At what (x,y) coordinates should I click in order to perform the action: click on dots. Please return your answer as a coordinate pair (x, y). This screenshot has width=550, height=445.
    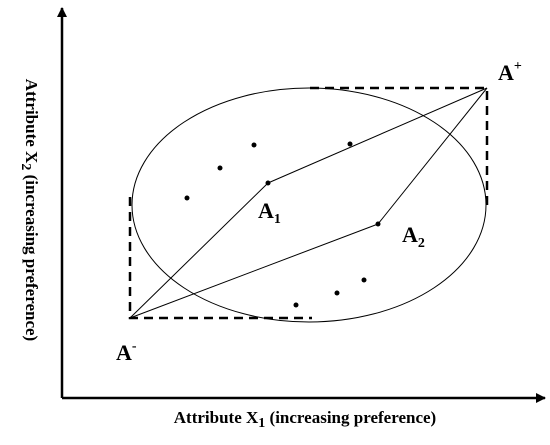
    Looking at the image, I should click on (282, 224).